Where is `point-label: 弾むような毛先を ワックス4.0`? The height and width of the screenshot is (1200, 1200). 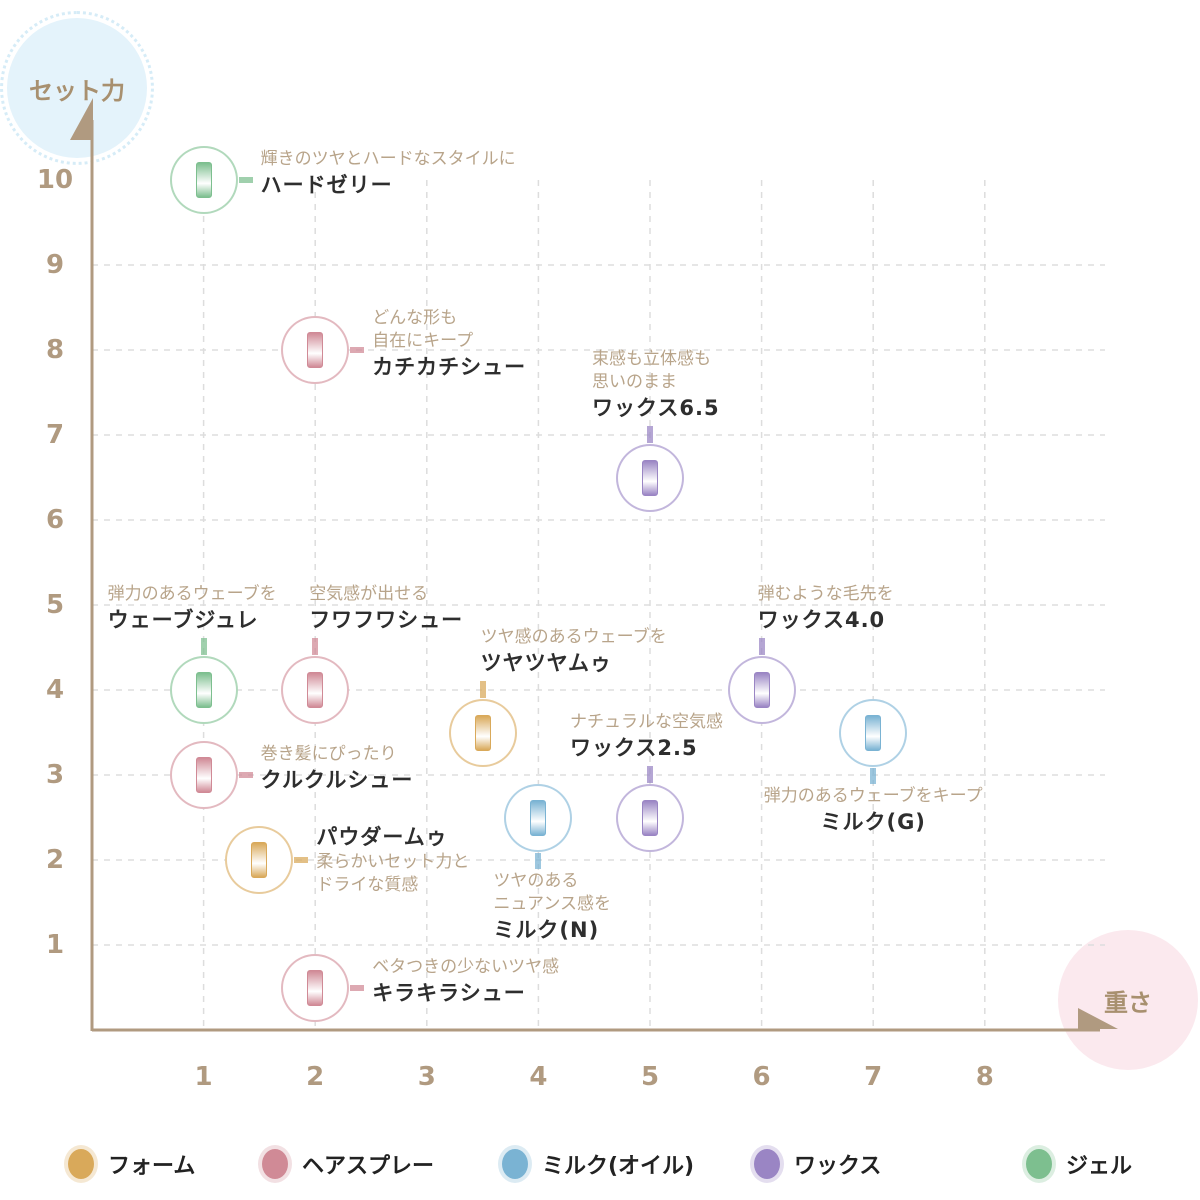
point-label: 弾むような毛先を ワックス4.0 is located at coordinates (826, 608).